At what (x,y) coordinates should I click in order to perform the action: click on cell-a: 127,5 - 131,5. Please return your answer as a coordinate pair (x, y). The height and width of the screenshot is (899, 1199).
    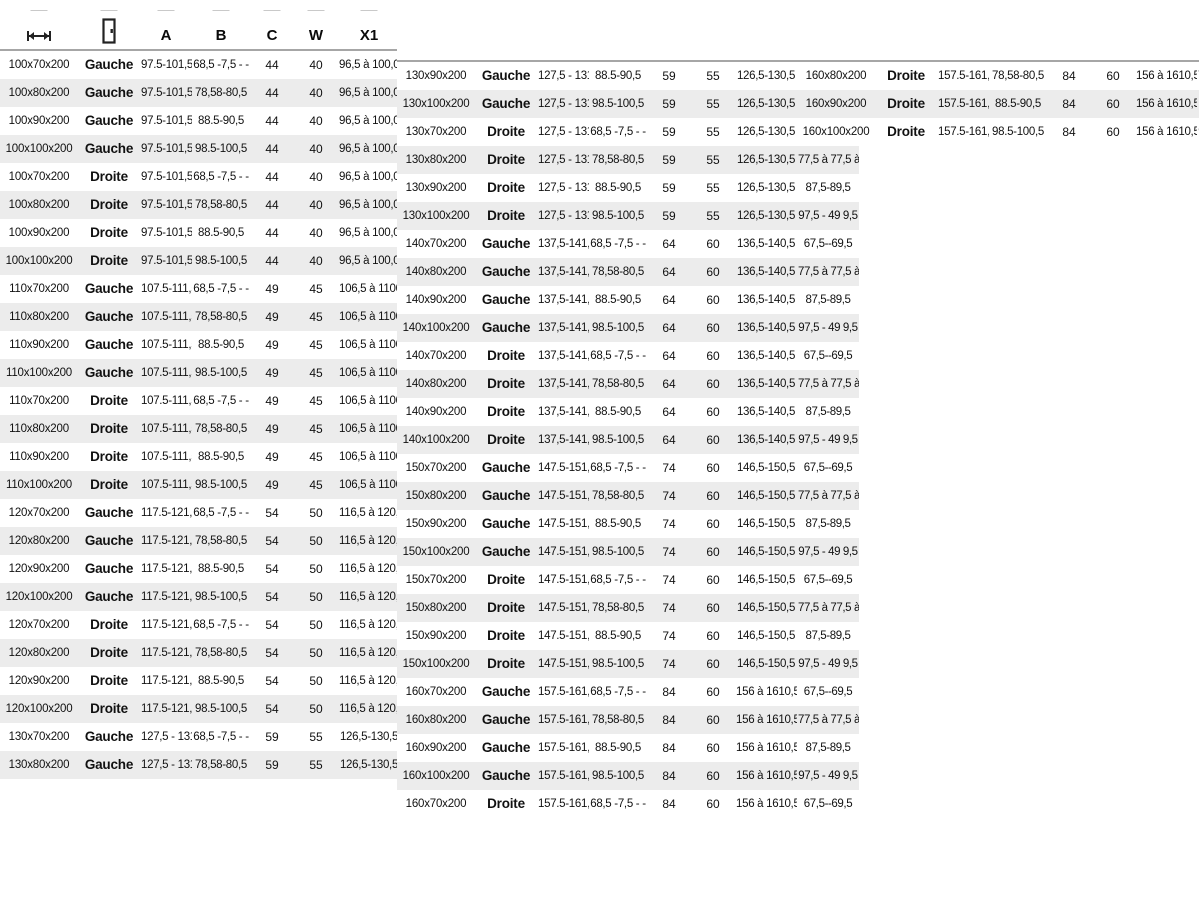
    Looking at the image, I should click on (166, 737).